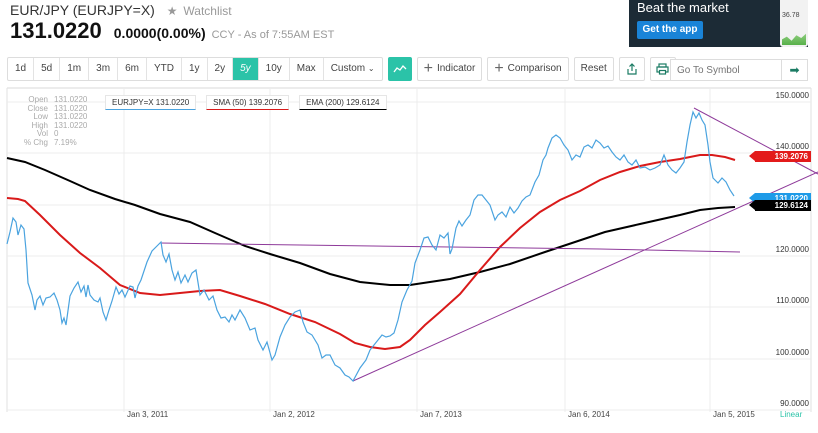  I want to click on pct-chg-value: 7.19%, so click(65, 142).